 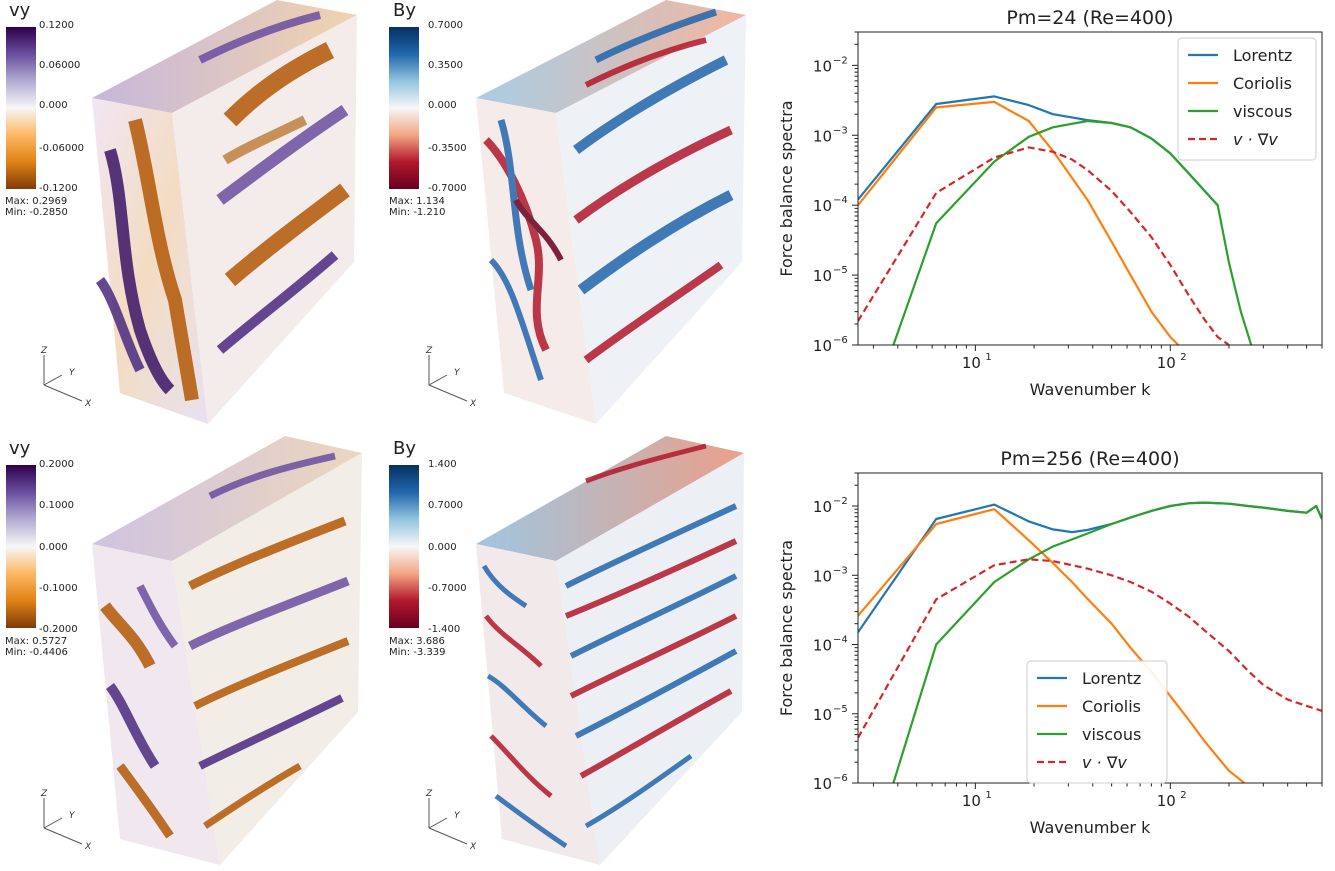 I want to click on y-axis-label: Force balance spectra, so click(x=786, y=628).